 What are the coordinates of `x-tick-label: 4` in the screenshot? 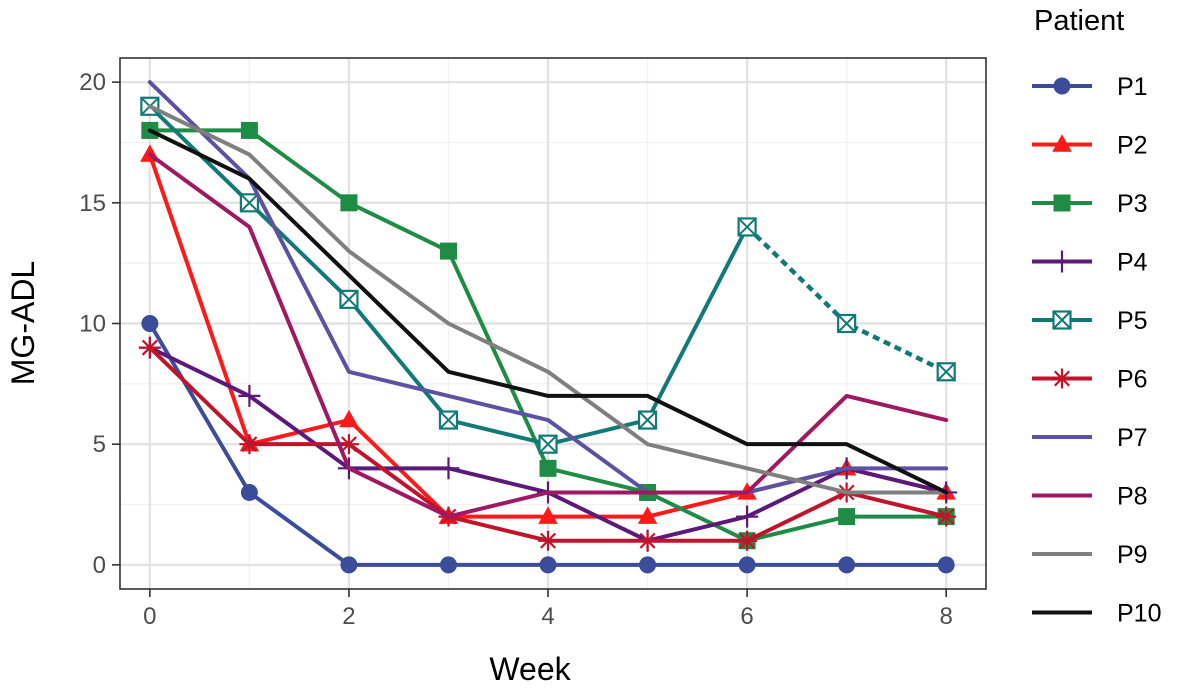 It's located at (547, 616).